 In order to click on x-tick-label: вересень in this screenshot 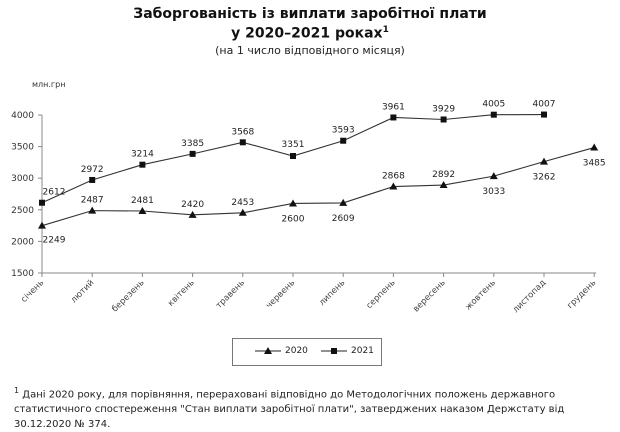, I will do `click(429, 296)`.